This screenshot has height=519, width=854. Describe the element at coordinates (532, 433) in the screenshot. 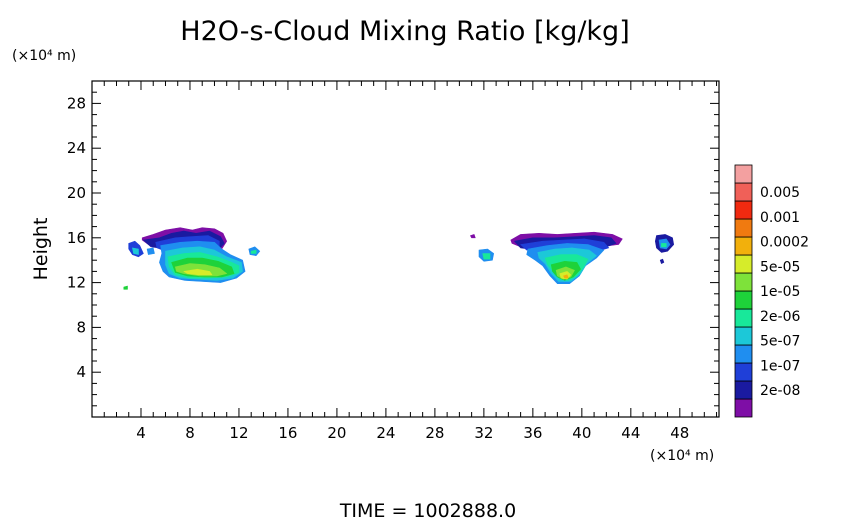

I see `x-tick-label: 36` at that location.